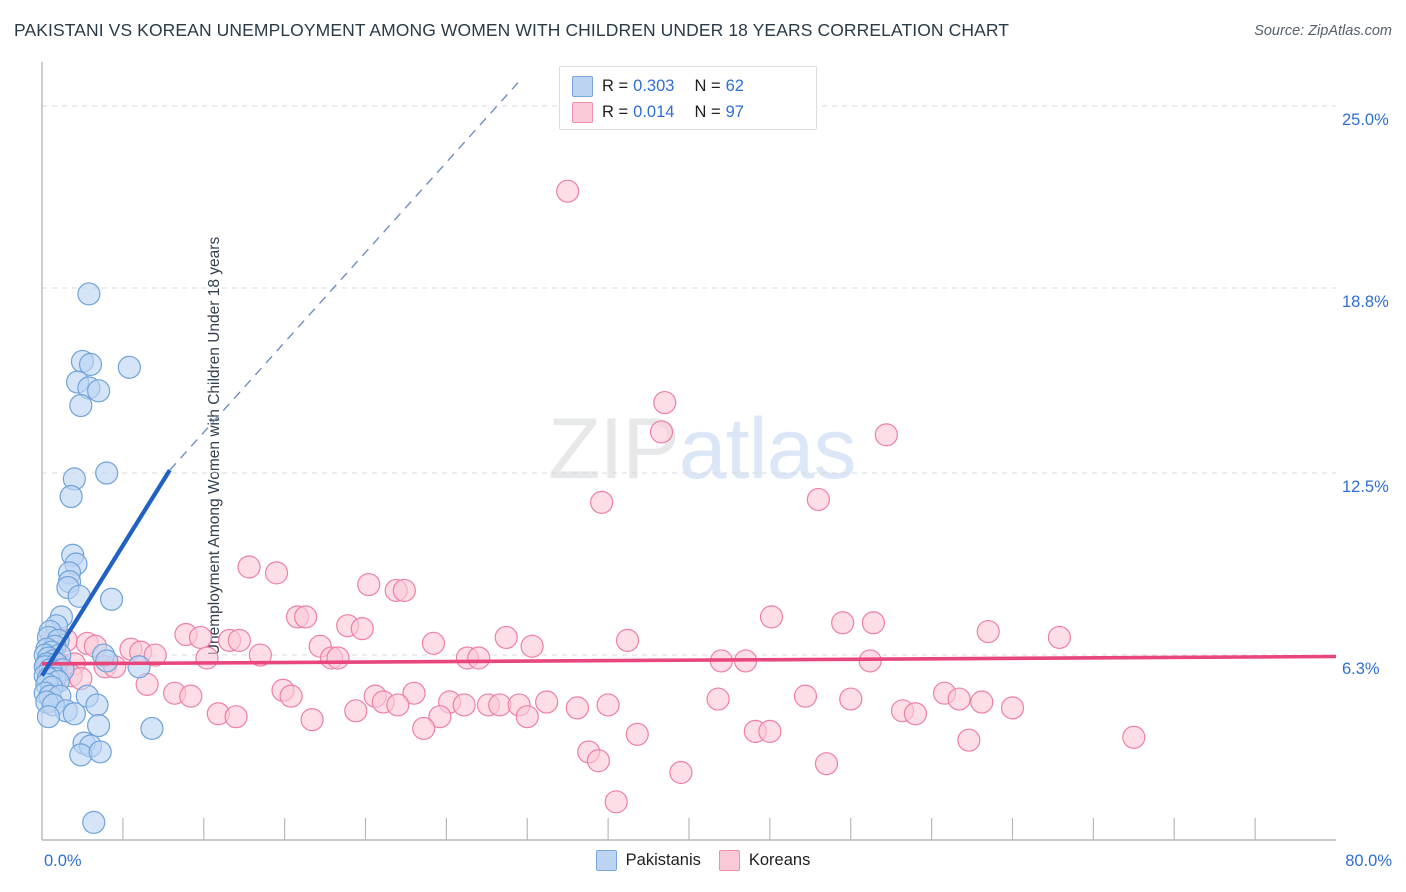 The image size is (1406, 892). What do you see at coordinates (707, 85) in the screenshot?
I see `n-label-pakistanis: N =` at bounding box center [707, 85].